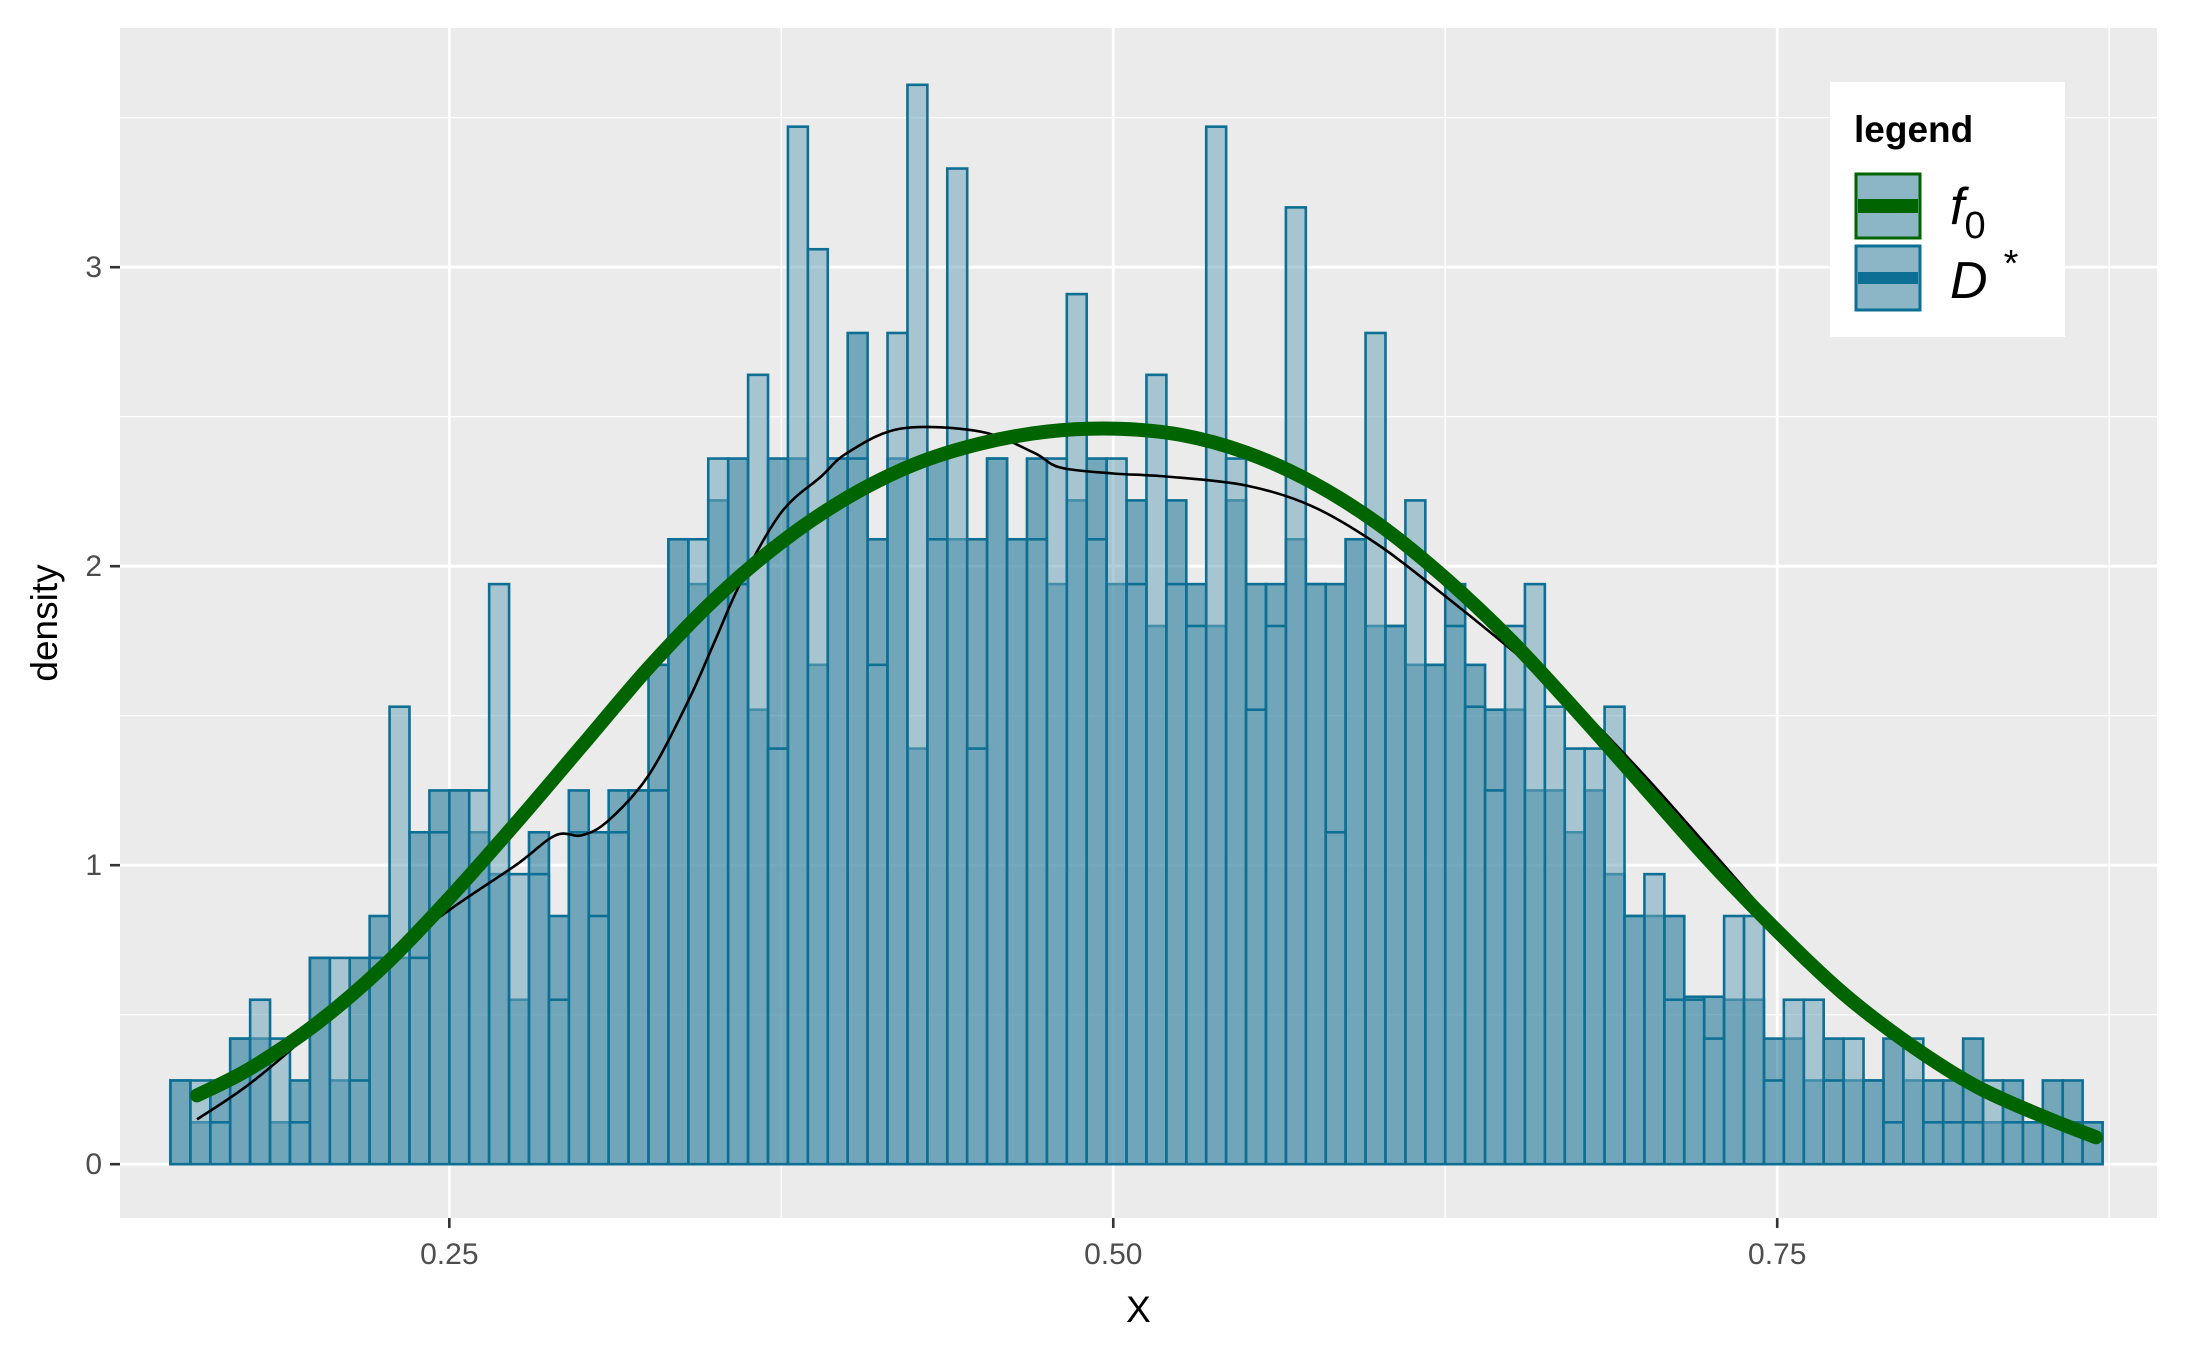 This screenshot has height=1355, width=2187. Describe the element at coordinates (93, 267) in the screenshot. I see `y-tick-label: 3` at that location.